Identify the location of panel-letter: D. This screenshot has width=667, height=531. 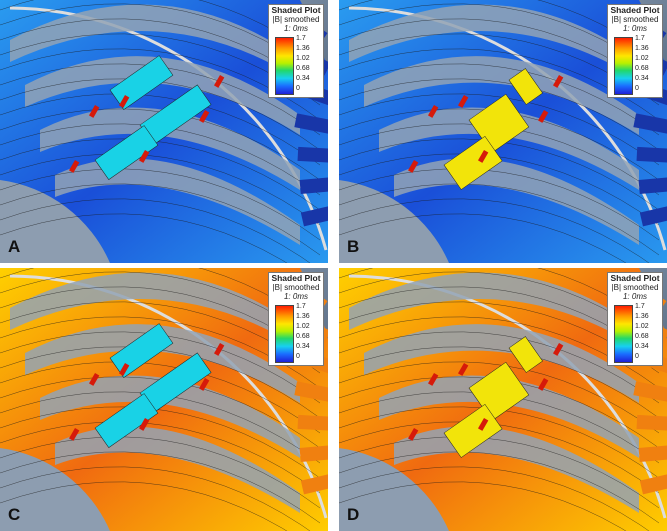
(353, 514).